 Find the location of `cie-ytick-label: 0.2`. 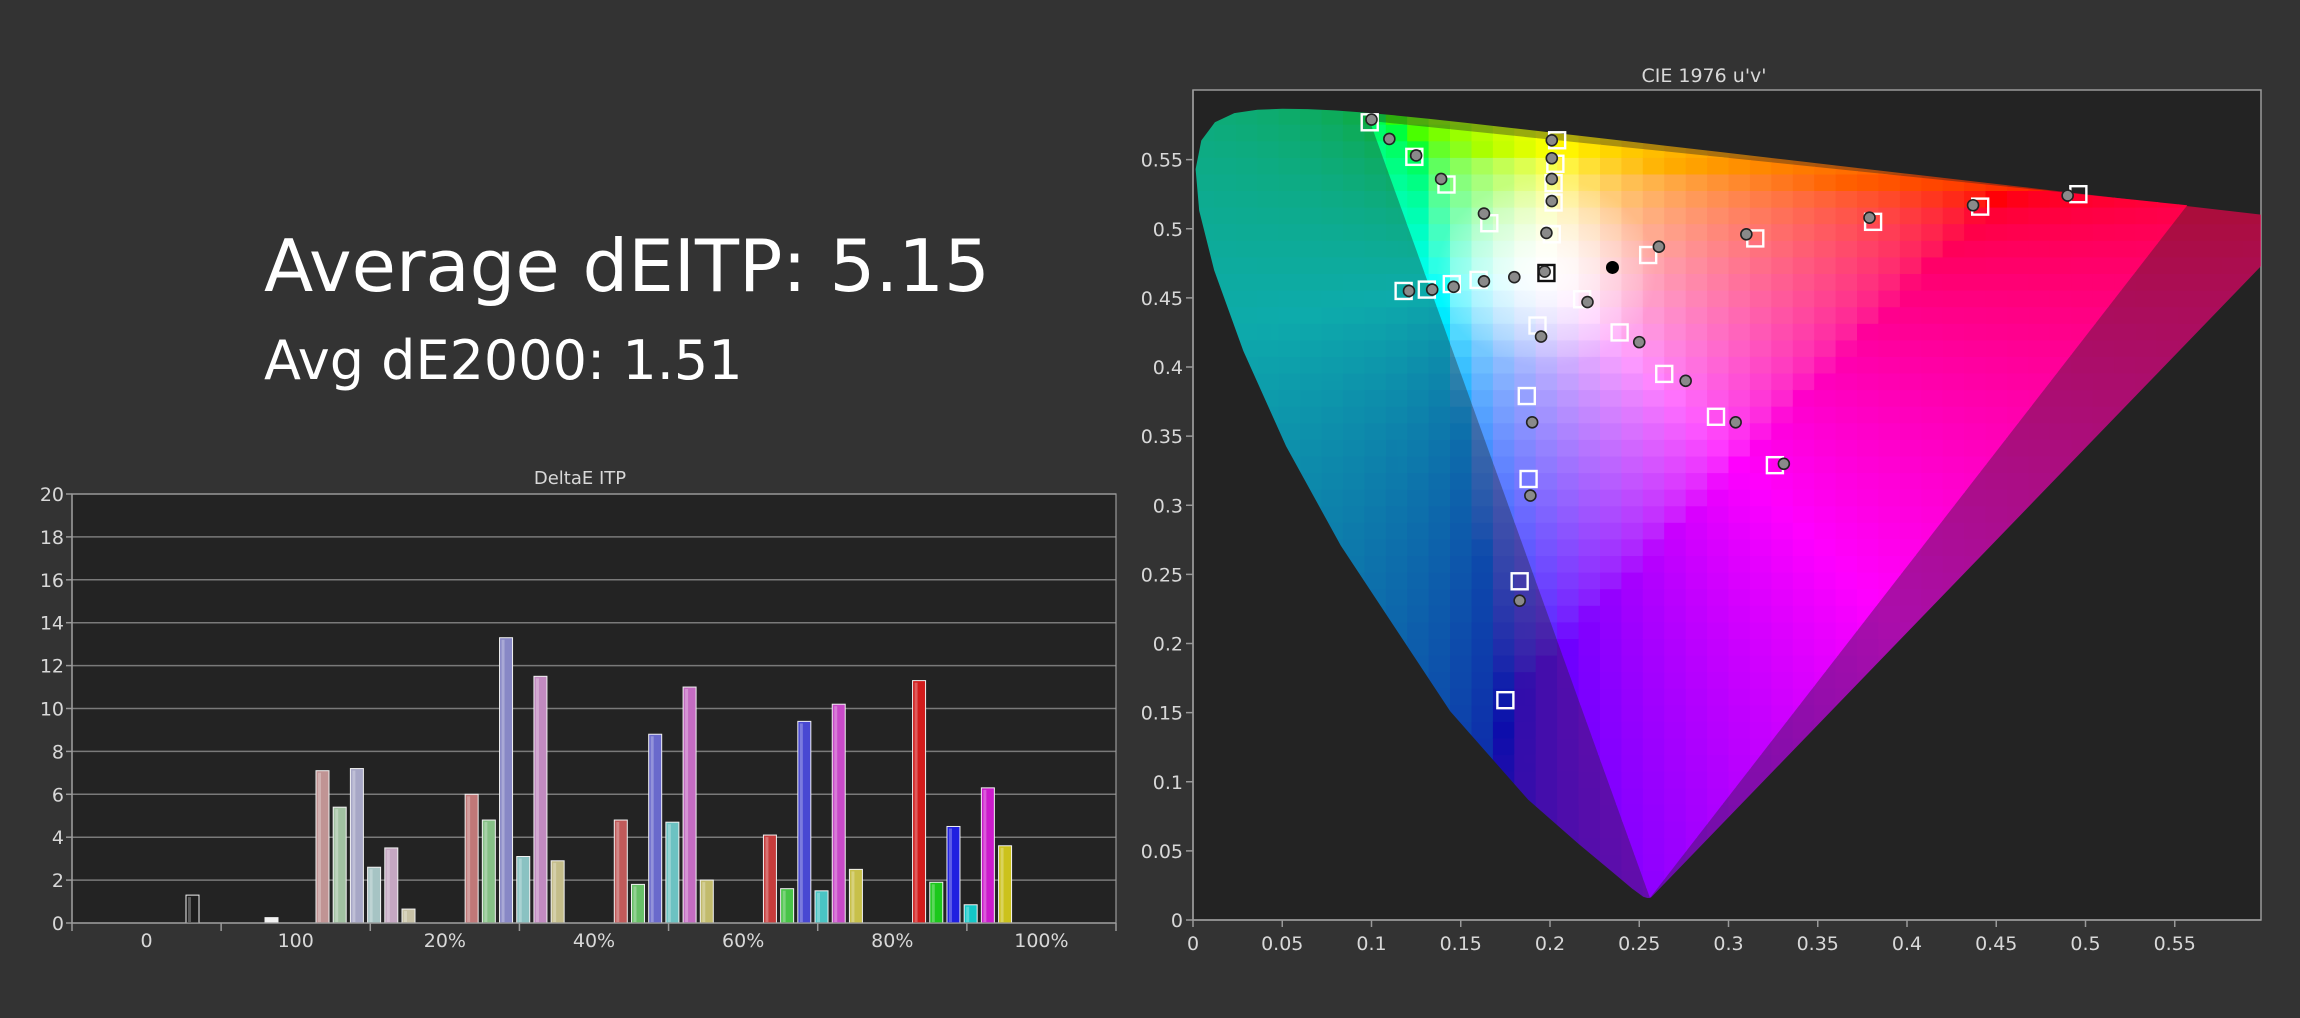

cie-ytick-label: 0.2 is located at coordinates (1168, 645).